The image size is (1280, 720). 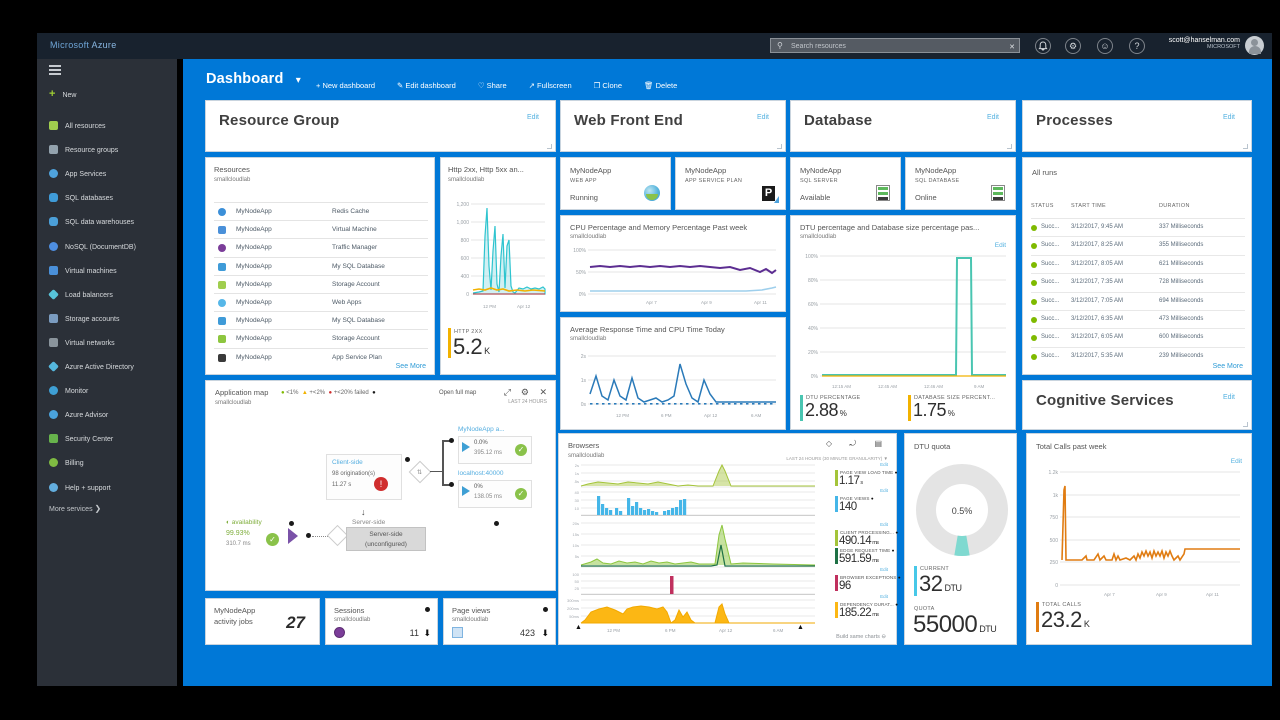 I want to click on svg-text: 800, so click(x=465, y=241).